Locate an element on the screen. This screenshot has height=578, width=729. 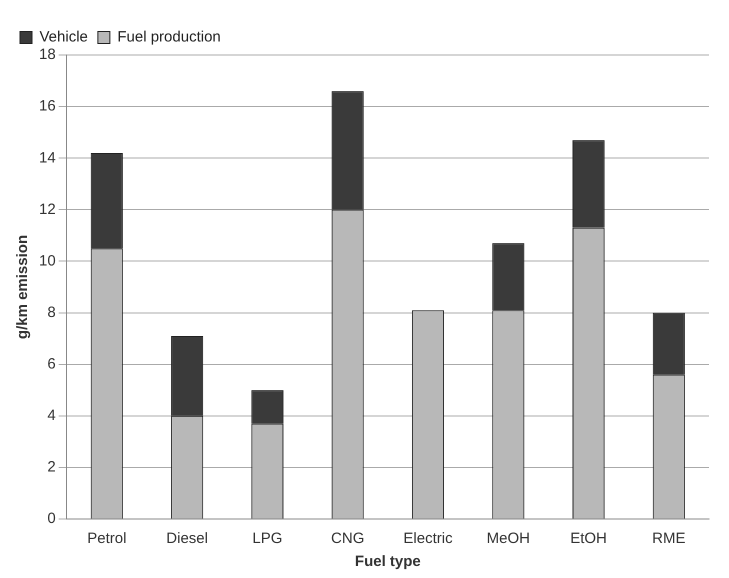
y-tick-label: 4 is located at coordinates (51, 415).